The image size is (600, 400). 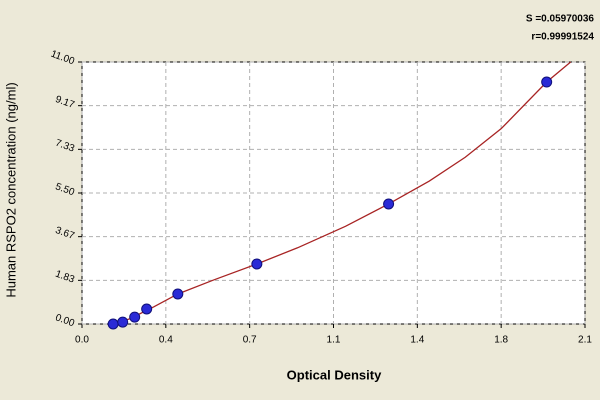 What do you see at coordinates (417, 340) in the screenshot?
I see `x-tick-label: 1.4` at bounding box center [417, 340].